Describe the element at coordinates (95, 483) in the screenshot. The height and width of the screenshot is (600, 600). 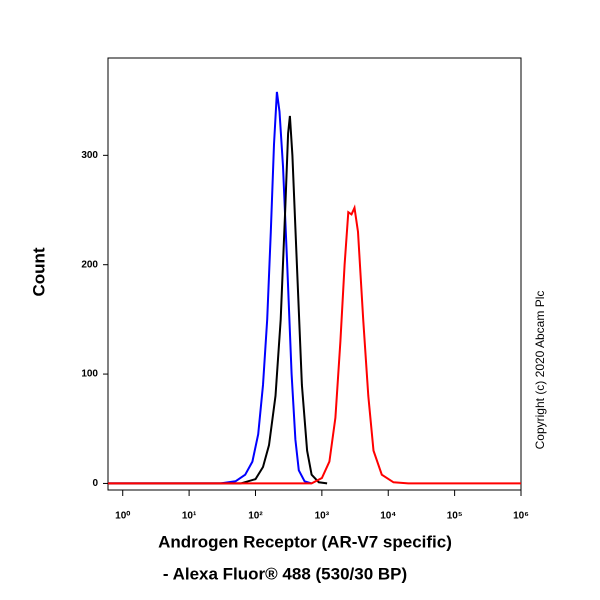
I see `y-tick-label: 0` at that location.